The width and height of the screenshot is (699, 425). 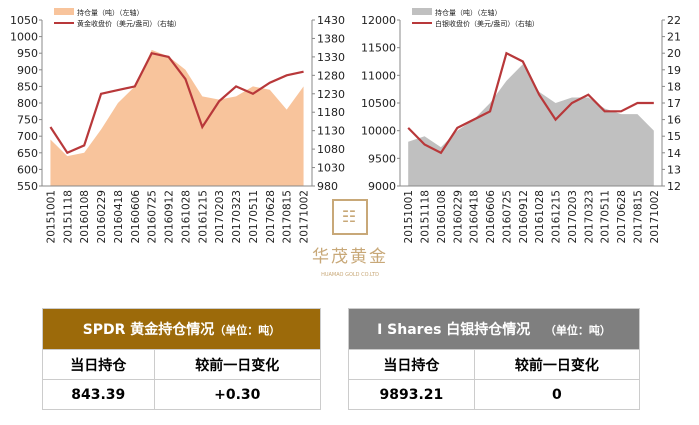 I want to click on y-tick-label: 10000, so click(x=378, y=131).